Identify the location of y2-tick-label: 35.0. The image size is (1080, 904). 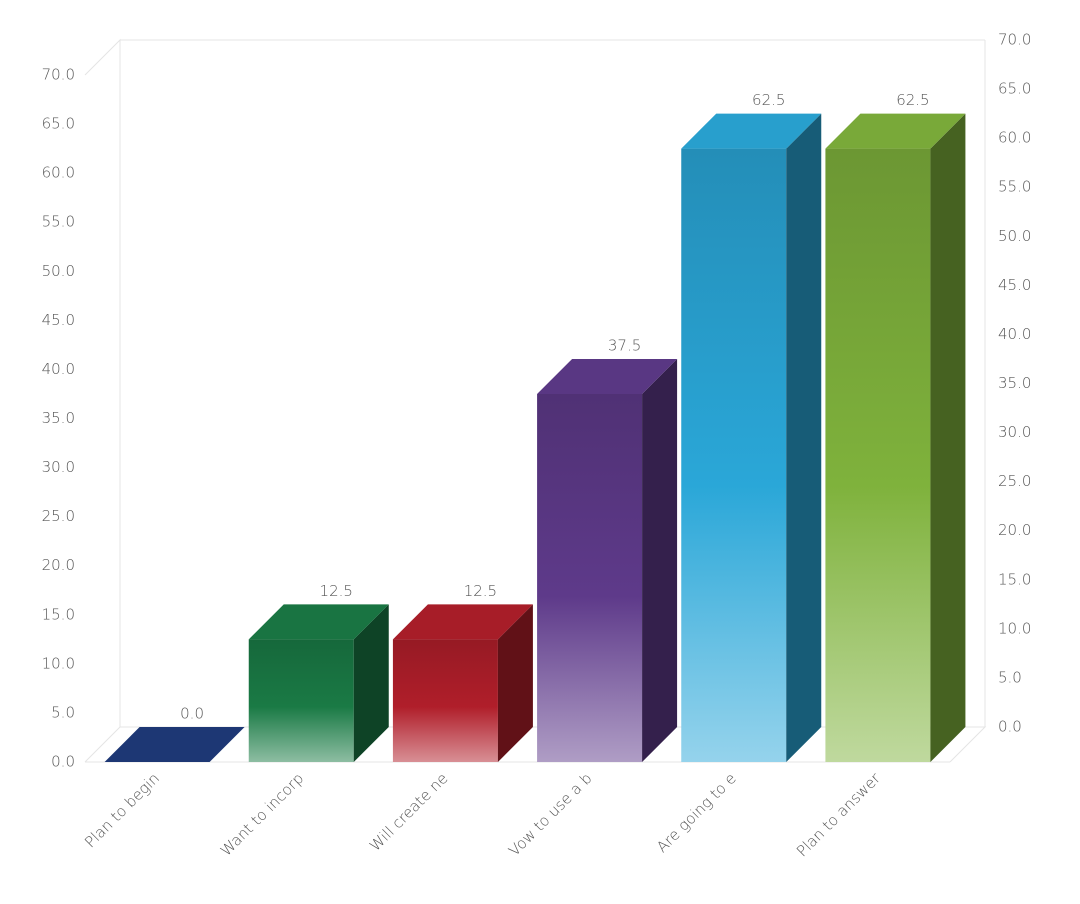
(1014, 383).